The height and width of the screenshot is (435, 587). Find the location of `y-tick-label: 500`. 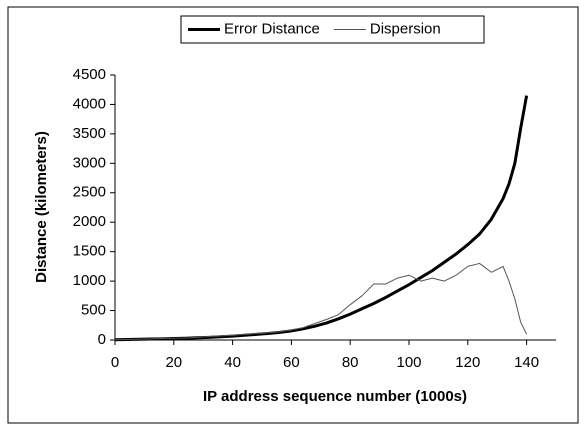

y-tick-label: 500 is located at coordinates (93, 310).